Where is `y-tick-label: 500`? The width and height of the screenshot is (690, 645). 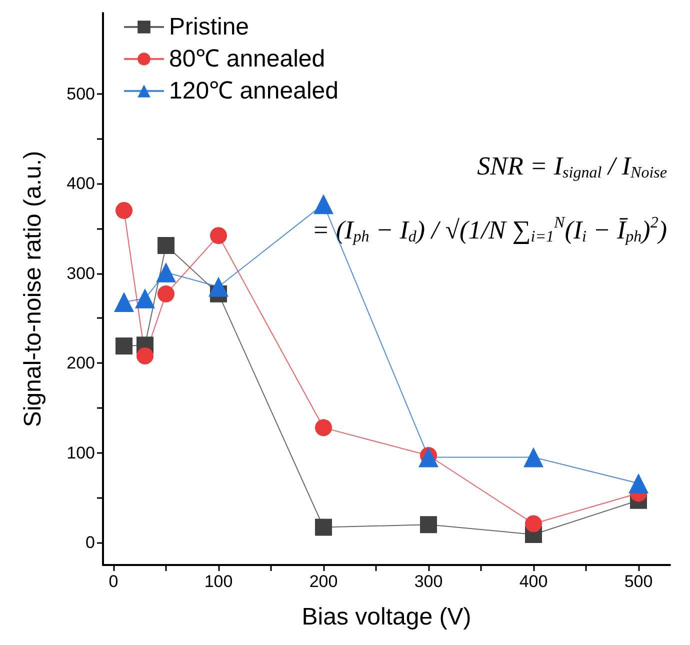
y-tick-label: 500 is located at coordinates (80, 94).